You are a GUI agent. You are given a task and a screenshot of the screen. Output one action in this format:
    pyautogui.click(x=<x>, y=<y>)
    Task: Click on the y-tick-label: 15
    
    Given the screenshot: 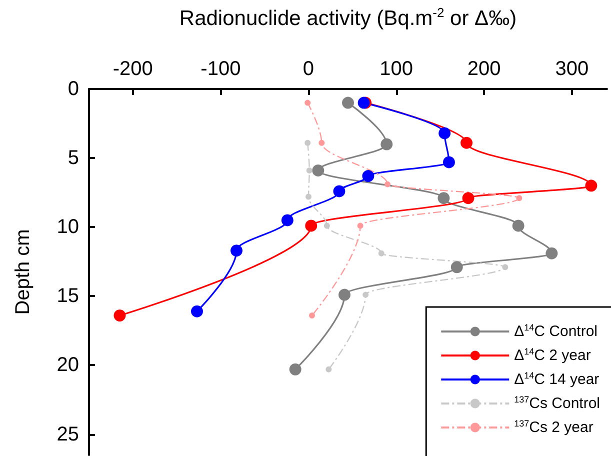 What is the action you would take?
    pyautogui.click(x=67, y=296)
    